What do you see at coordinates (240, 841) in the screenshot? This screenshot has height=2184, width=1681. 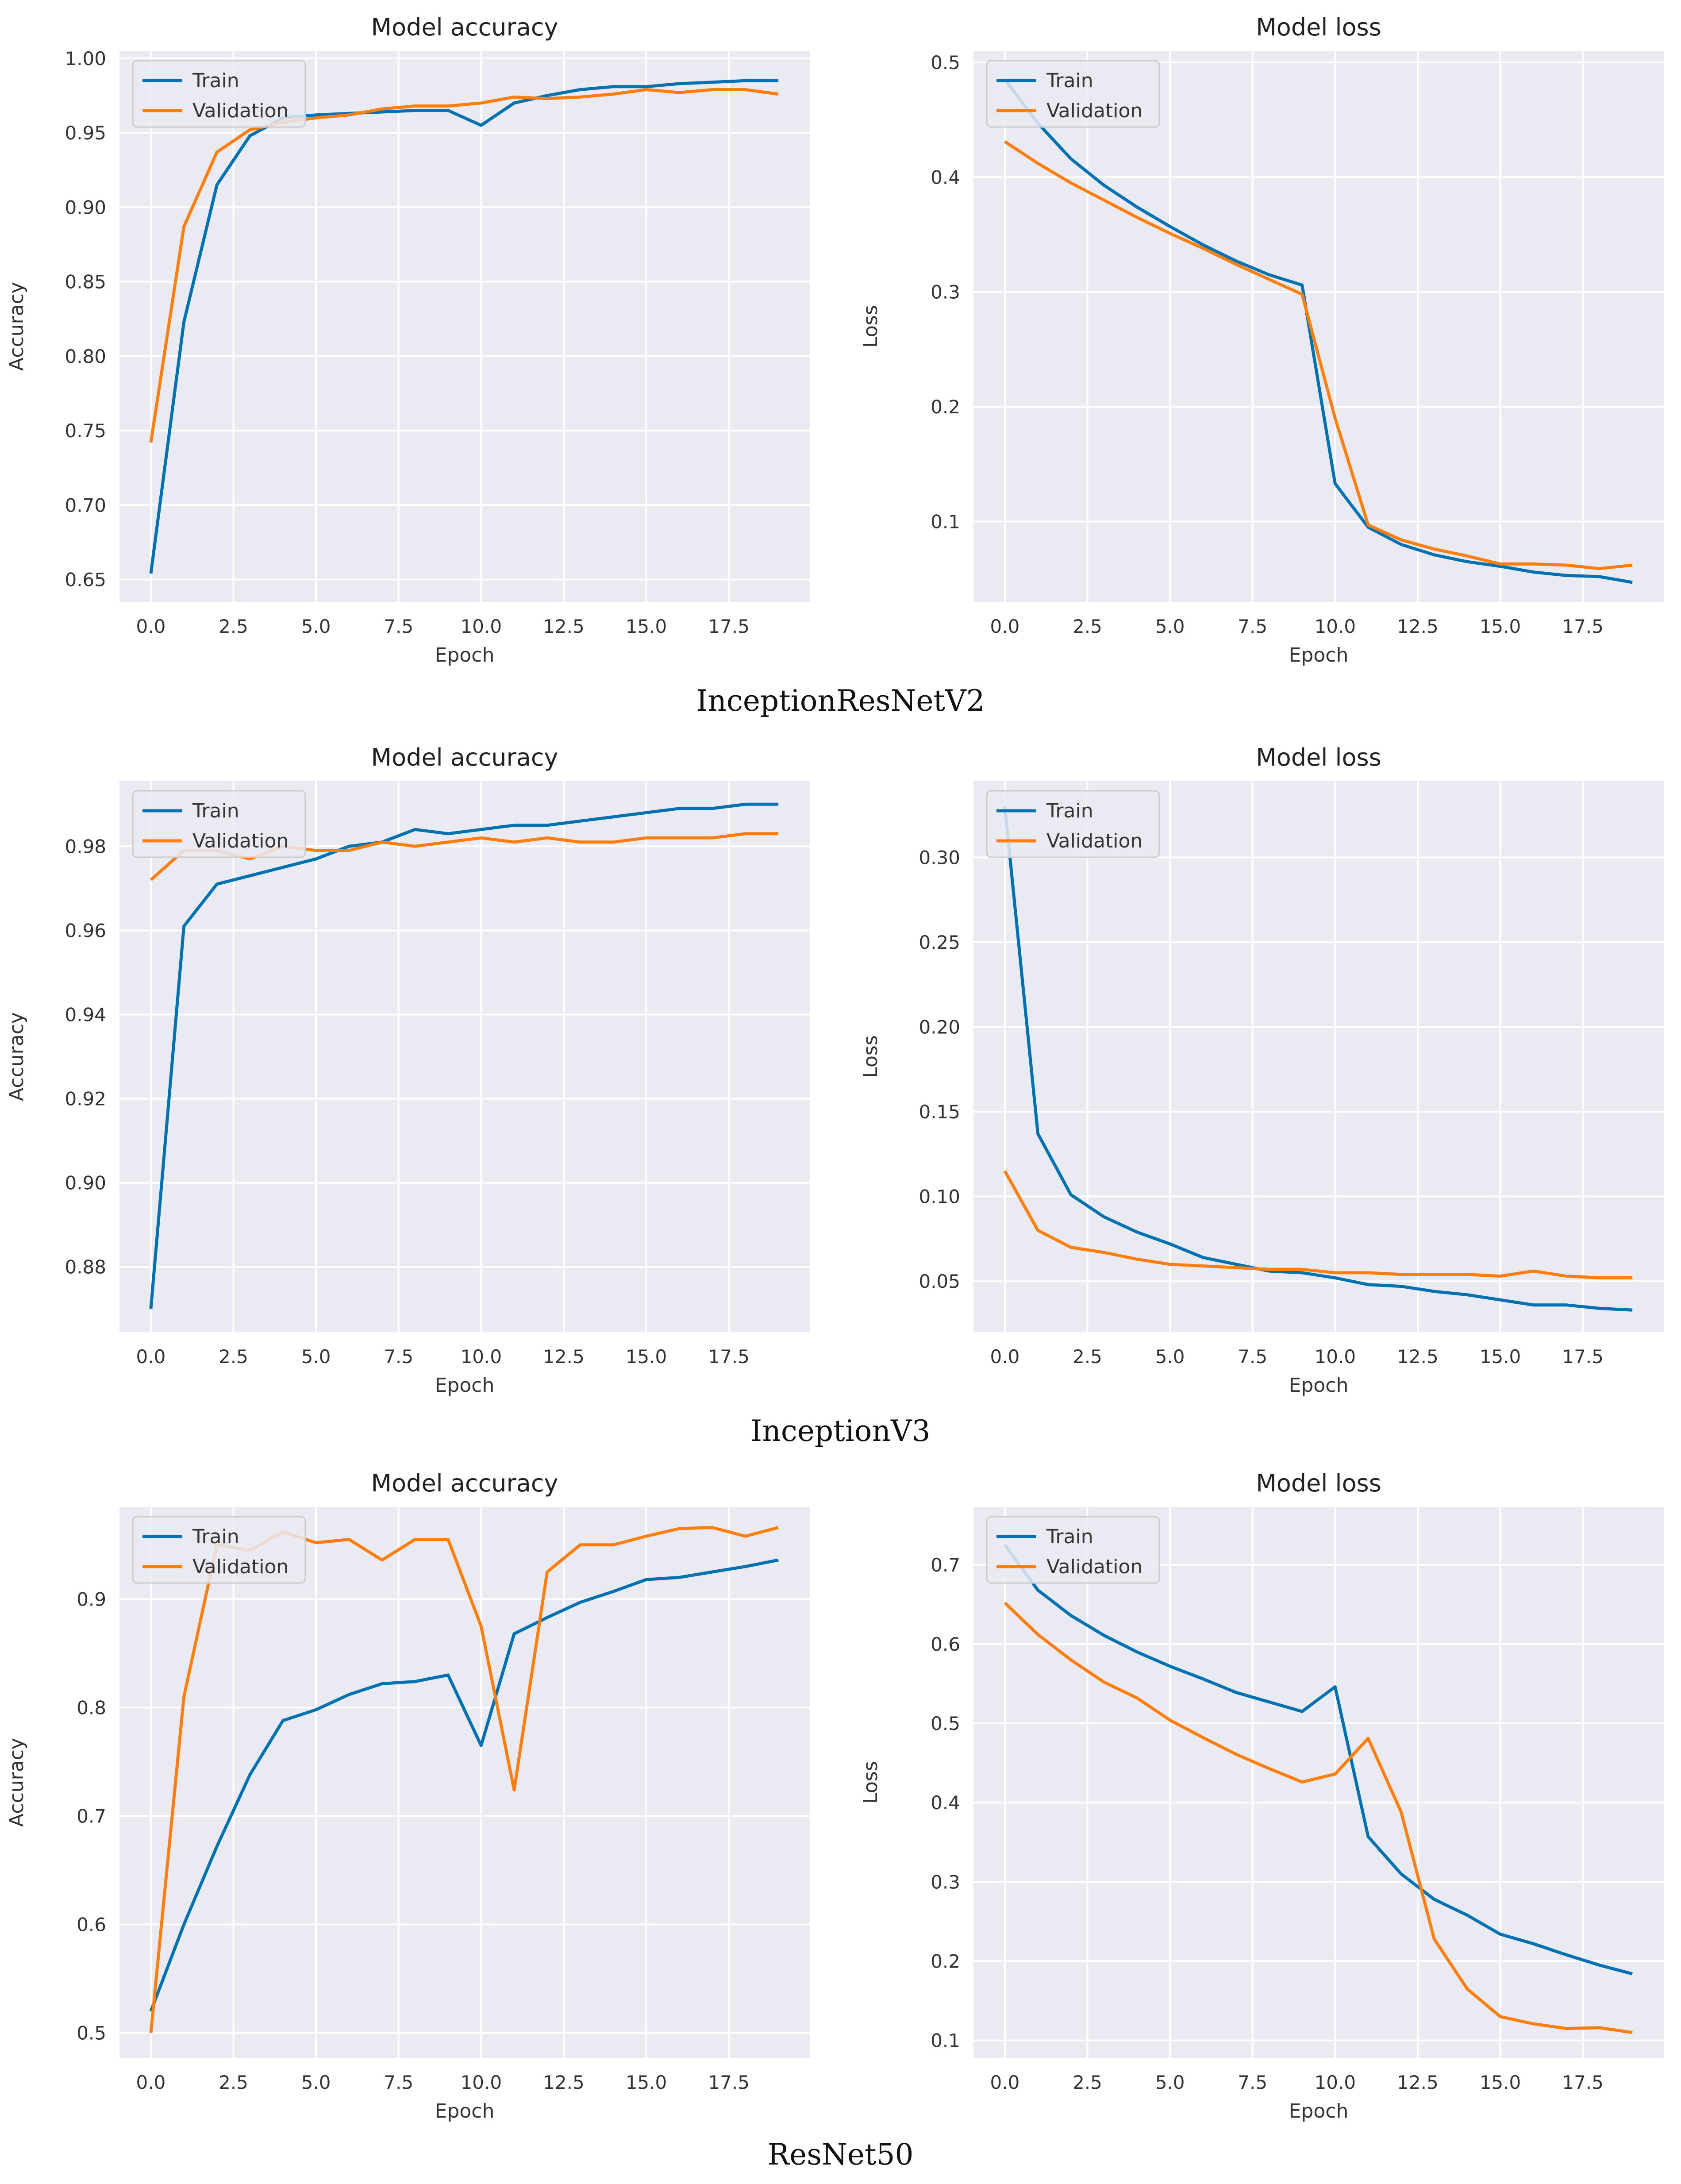 I see `iv3-acc-legend-label-validation: Validation` at bounding box center [240, 841].